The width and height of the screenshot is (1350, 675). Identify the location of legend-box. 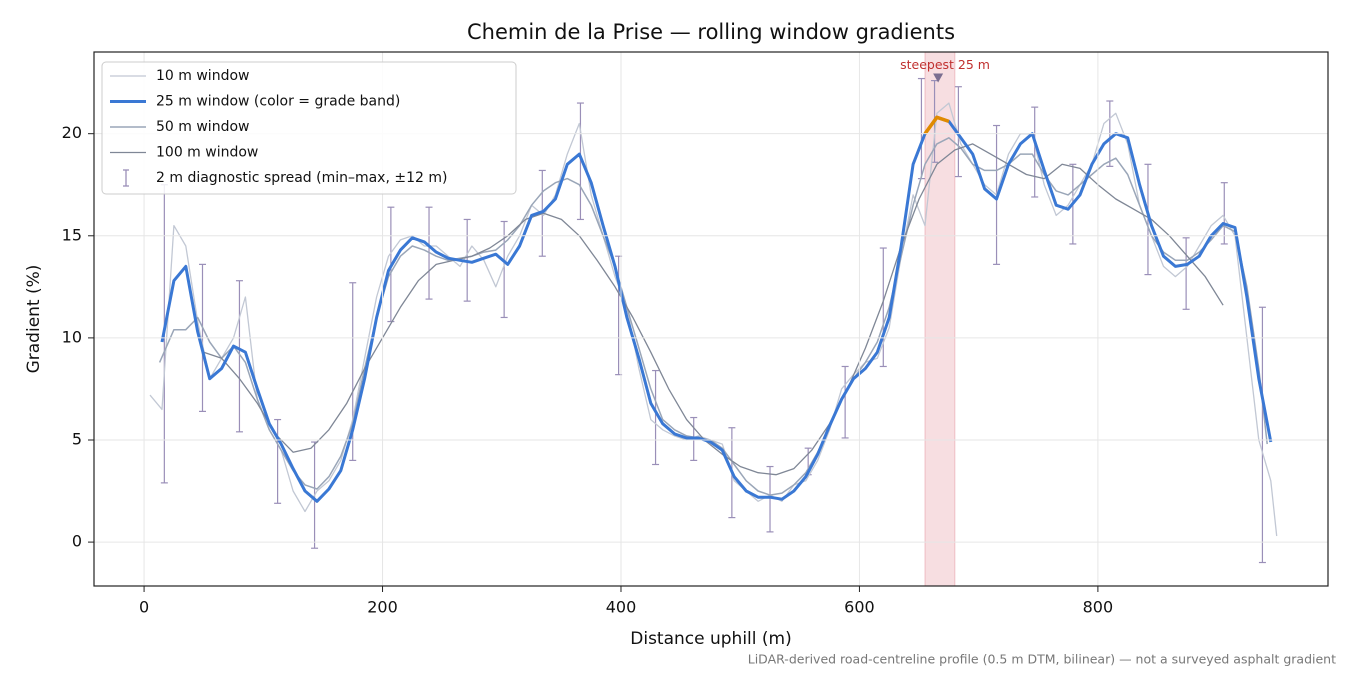
(309, 128).